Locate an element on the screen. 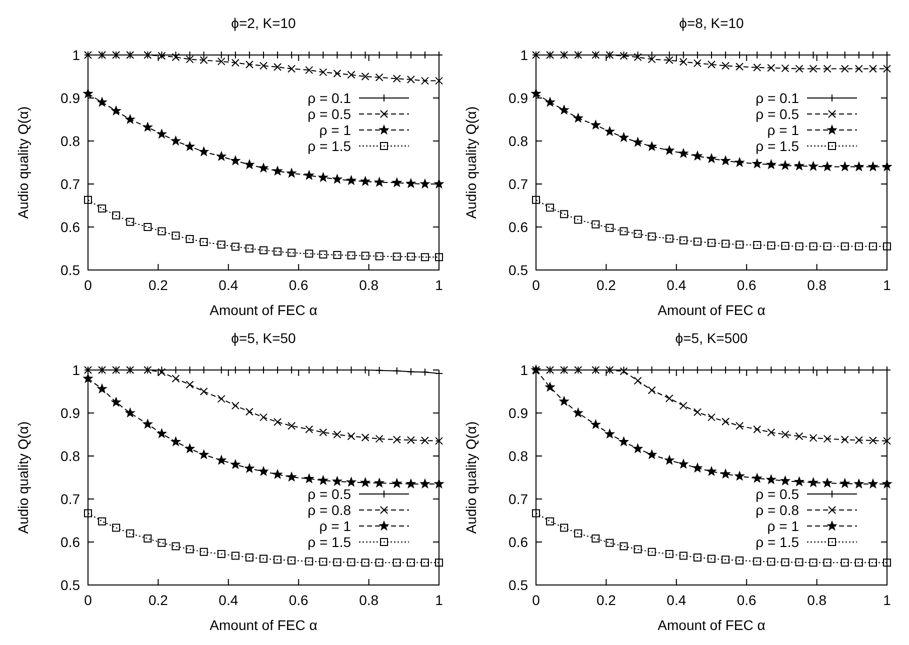  chart-title: ϕ=5, K=500 is located at coordinates (711, 338).